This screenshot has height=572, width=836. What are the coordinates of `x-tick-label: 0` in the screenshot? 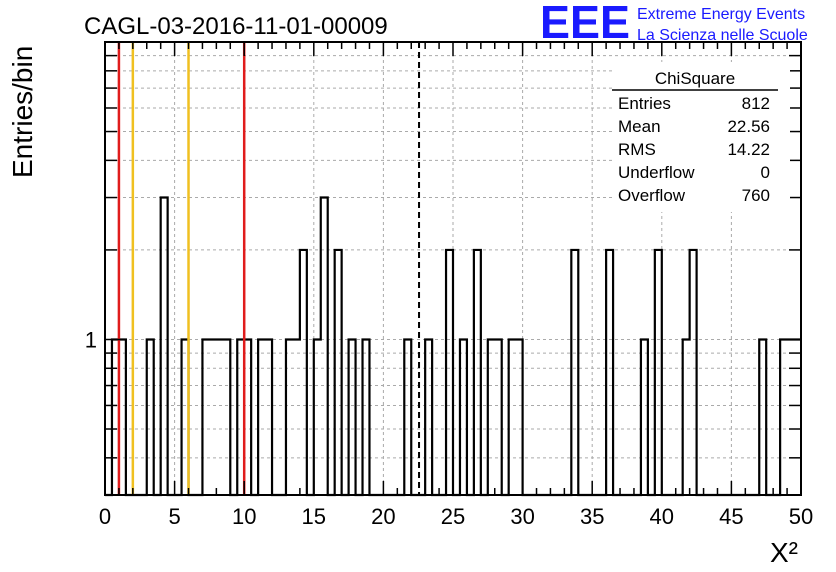 It's located at (105, 516).